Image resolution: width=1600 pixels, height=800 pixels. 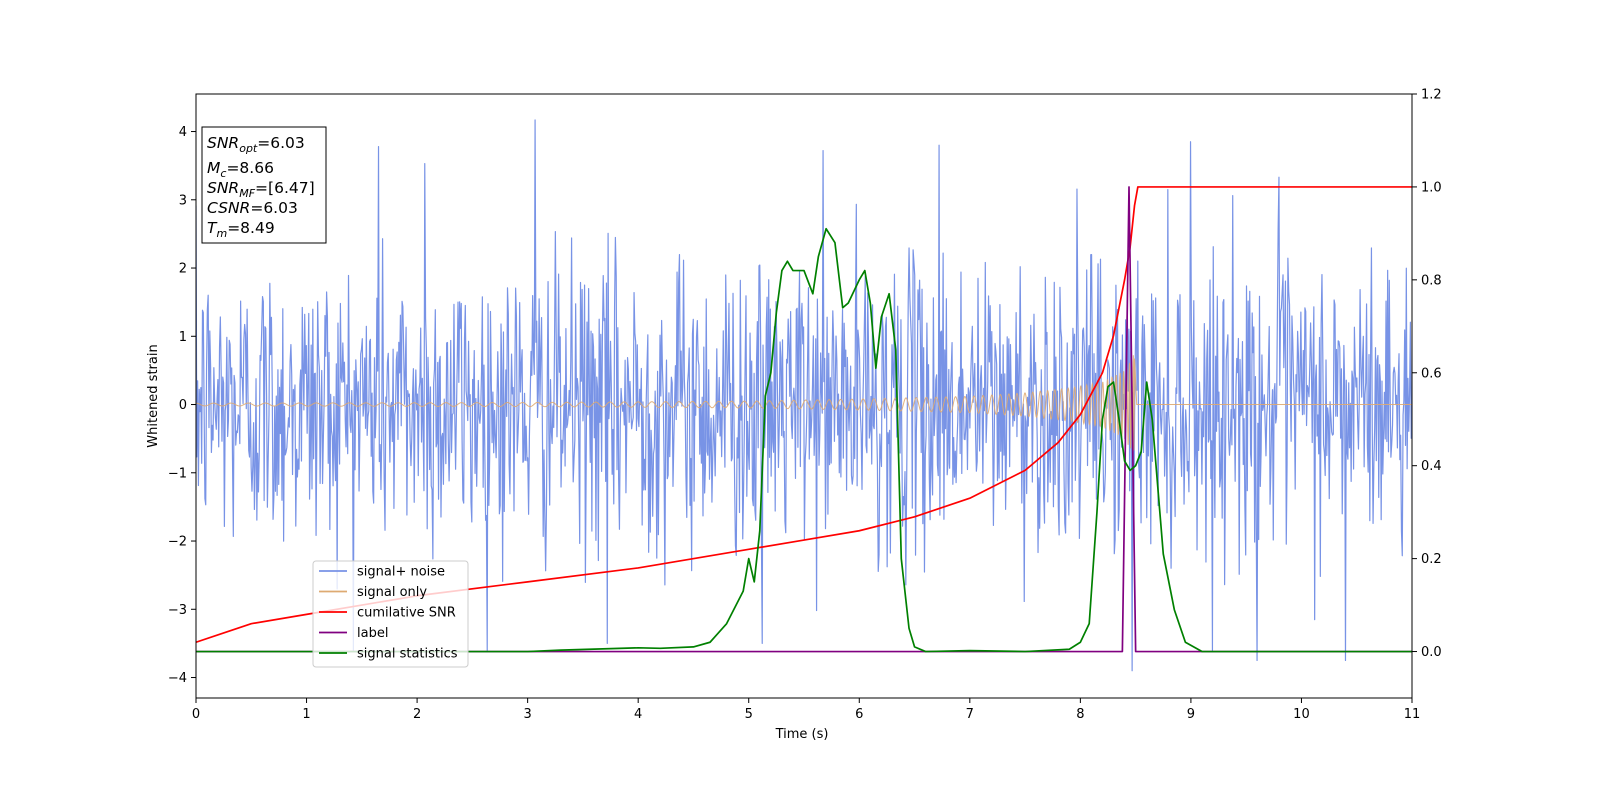 What do you see at coordinates (372, 633) in the screenshot?
I see `legend-label-label: label` at bounding box center [372, 633].